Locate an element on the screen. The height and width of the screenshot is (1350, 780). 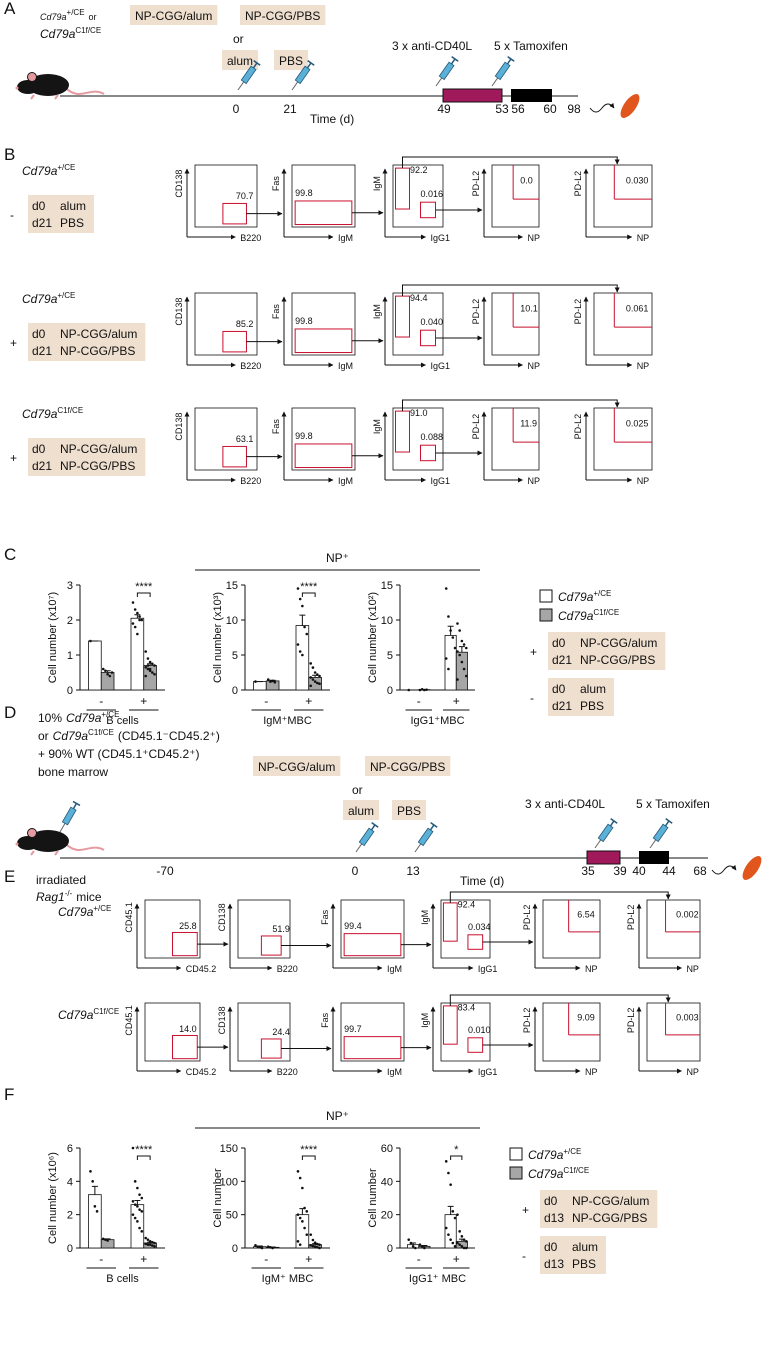
box-label: PBS is located at coordinates (291, 61).